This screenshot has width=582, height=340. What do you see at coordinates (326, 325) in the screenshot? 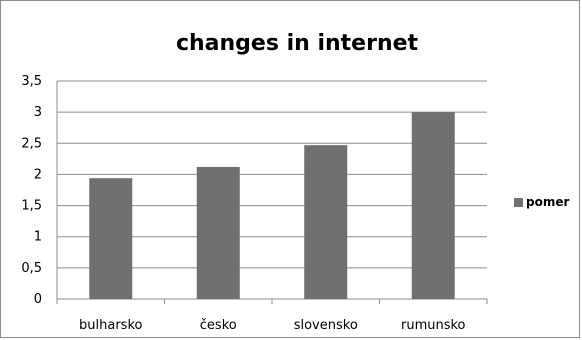
I see `x-tick-label: slovensko` at bounding box center [326, 325].